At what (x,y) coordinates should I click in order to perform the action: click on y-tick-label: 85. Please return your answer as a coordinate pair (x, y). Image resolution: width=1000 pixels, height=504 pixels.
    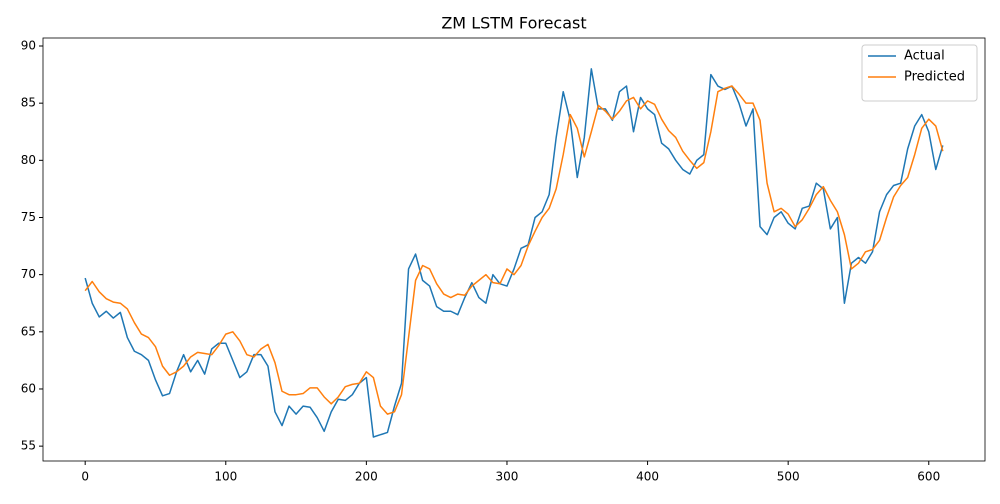
    Looking at the image, I should click on (28, 103).